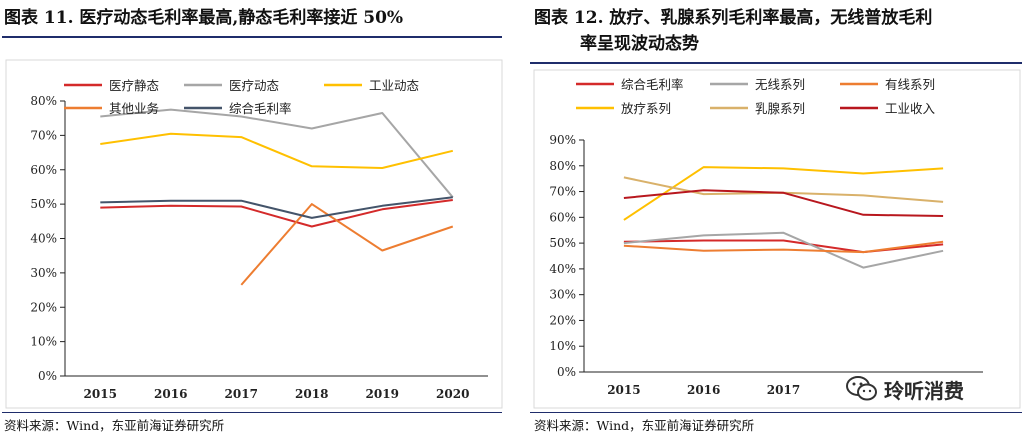 This screenshot has height=434, width=1026. Describe the element at coordinates (252, 37) in the screenshot. I see `left-title-rule` at that location.